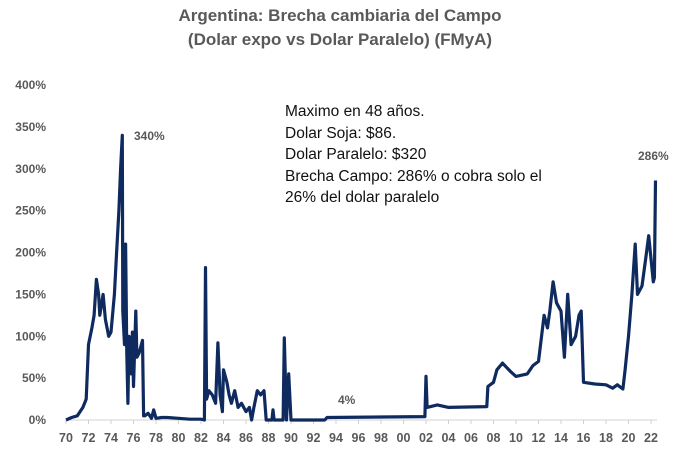 This screenshot has height=462, width=680. I want to click on x-tick-label: 94, so click(336, 438).